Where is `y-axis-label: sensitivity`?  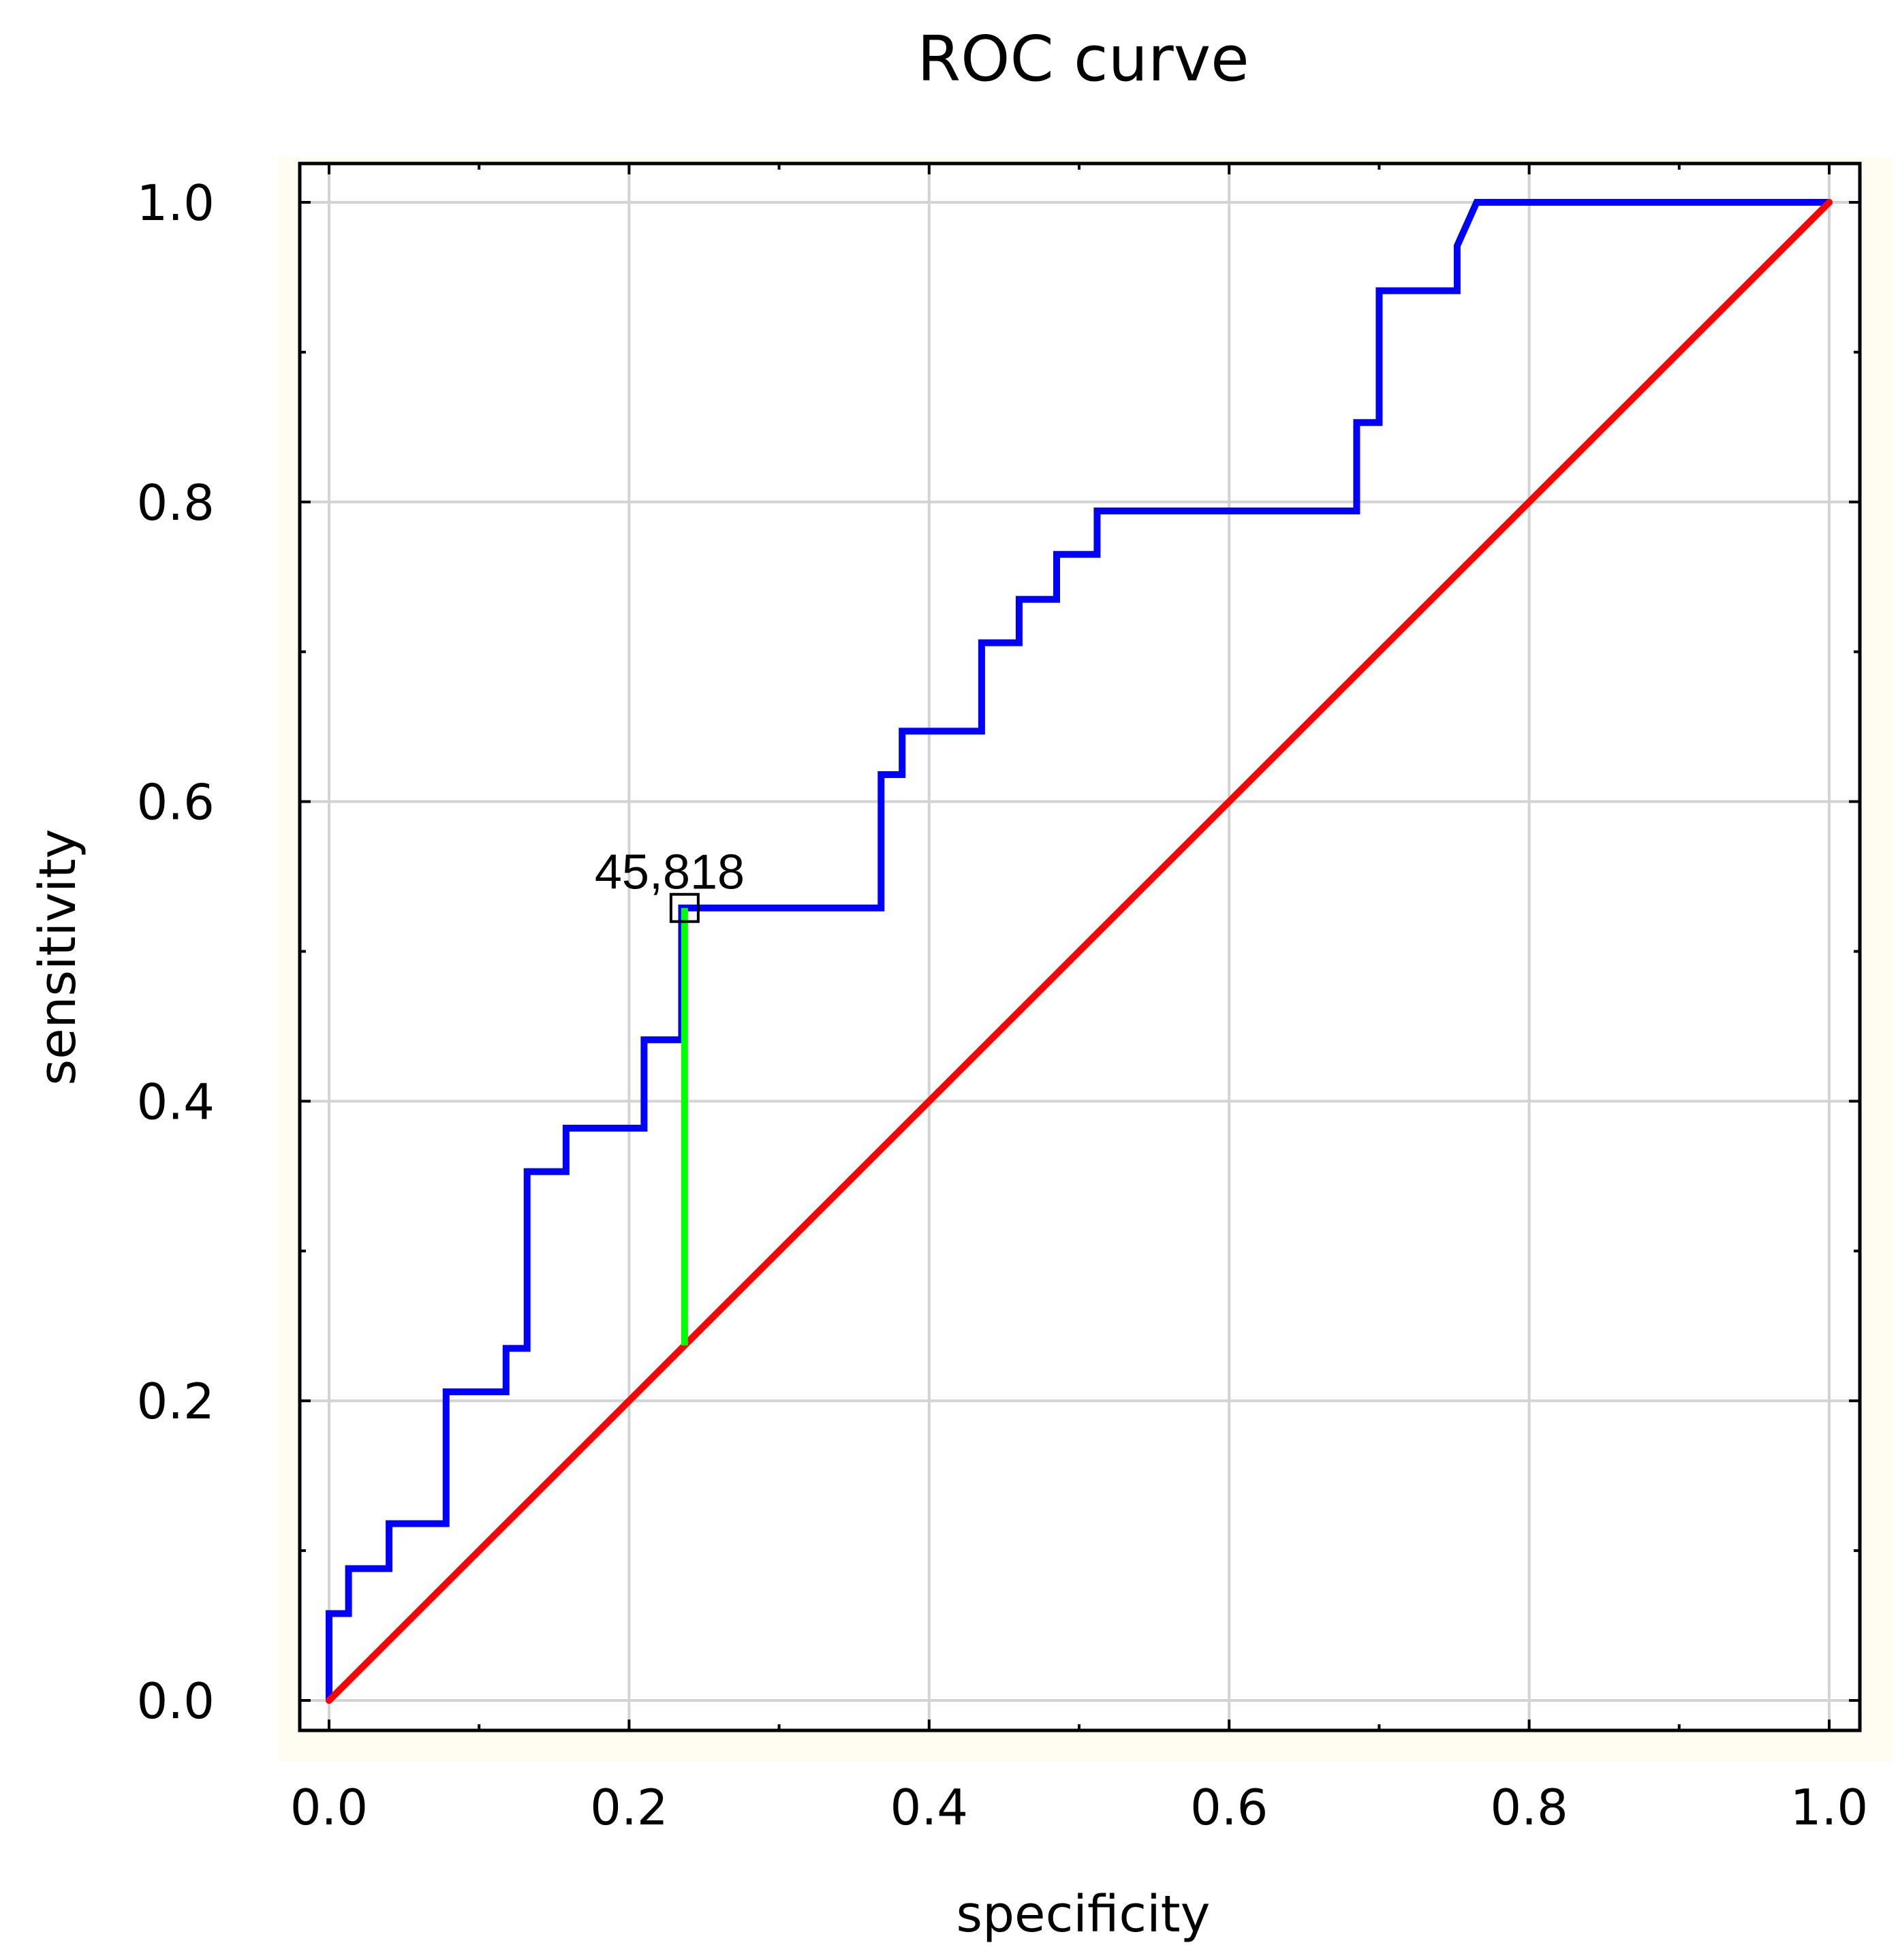 y-axis-label: sensitivity is located at coordinates (58, 957).